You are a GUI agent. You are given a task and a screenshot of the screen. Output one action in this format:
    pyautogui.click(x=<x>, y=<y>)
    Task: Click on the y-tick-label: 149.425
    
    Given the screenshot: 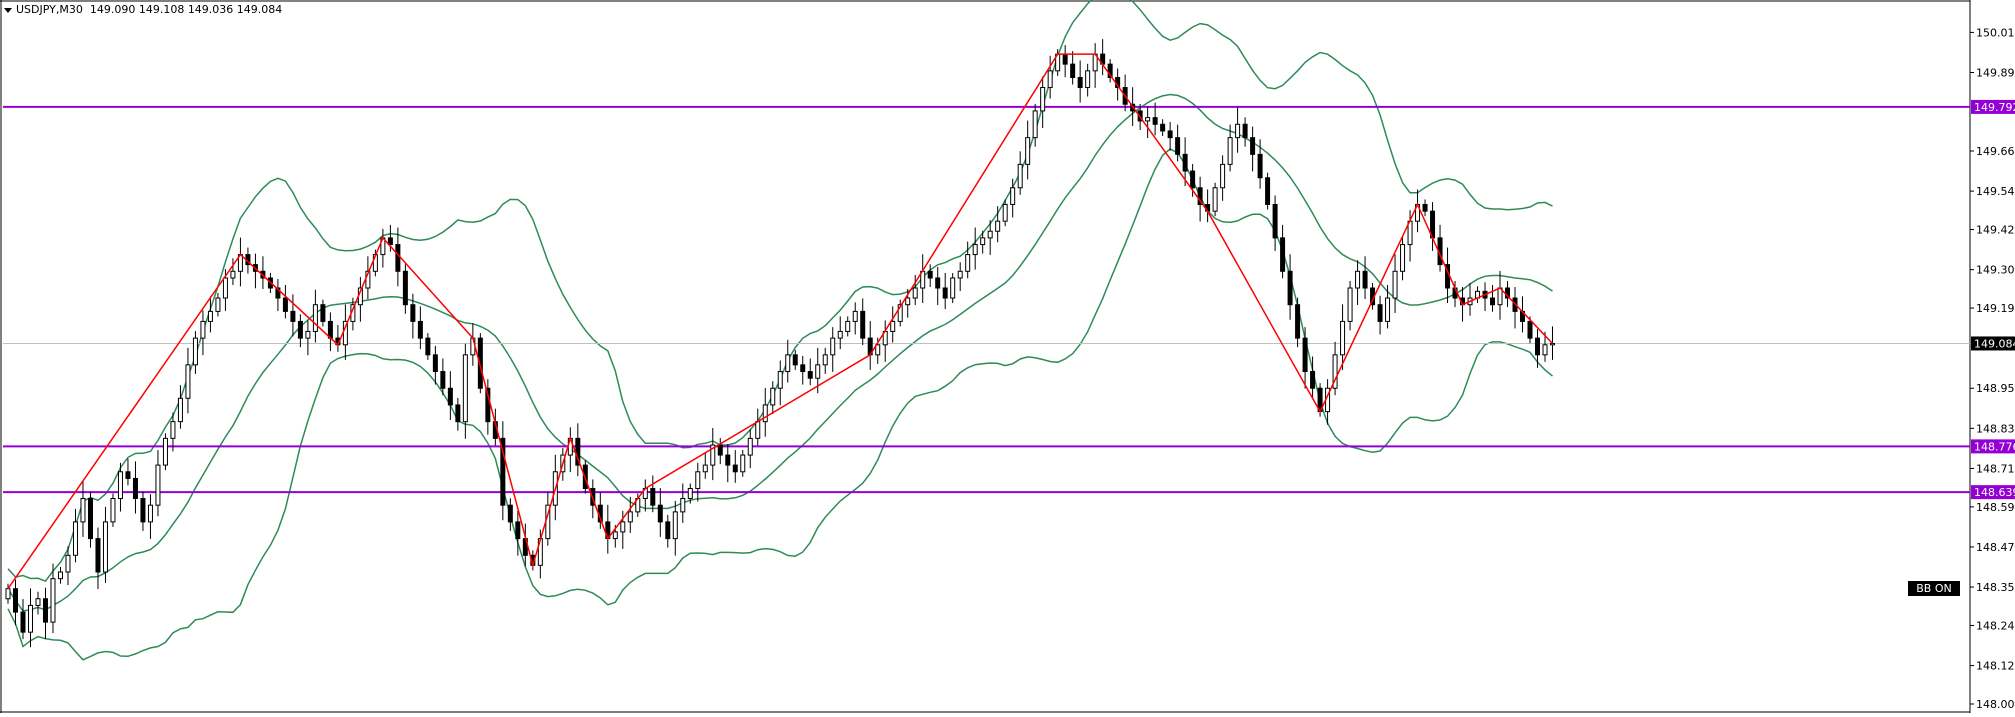 What is the action you would take?
    pyautogui.click(x=1995, y=230)
    